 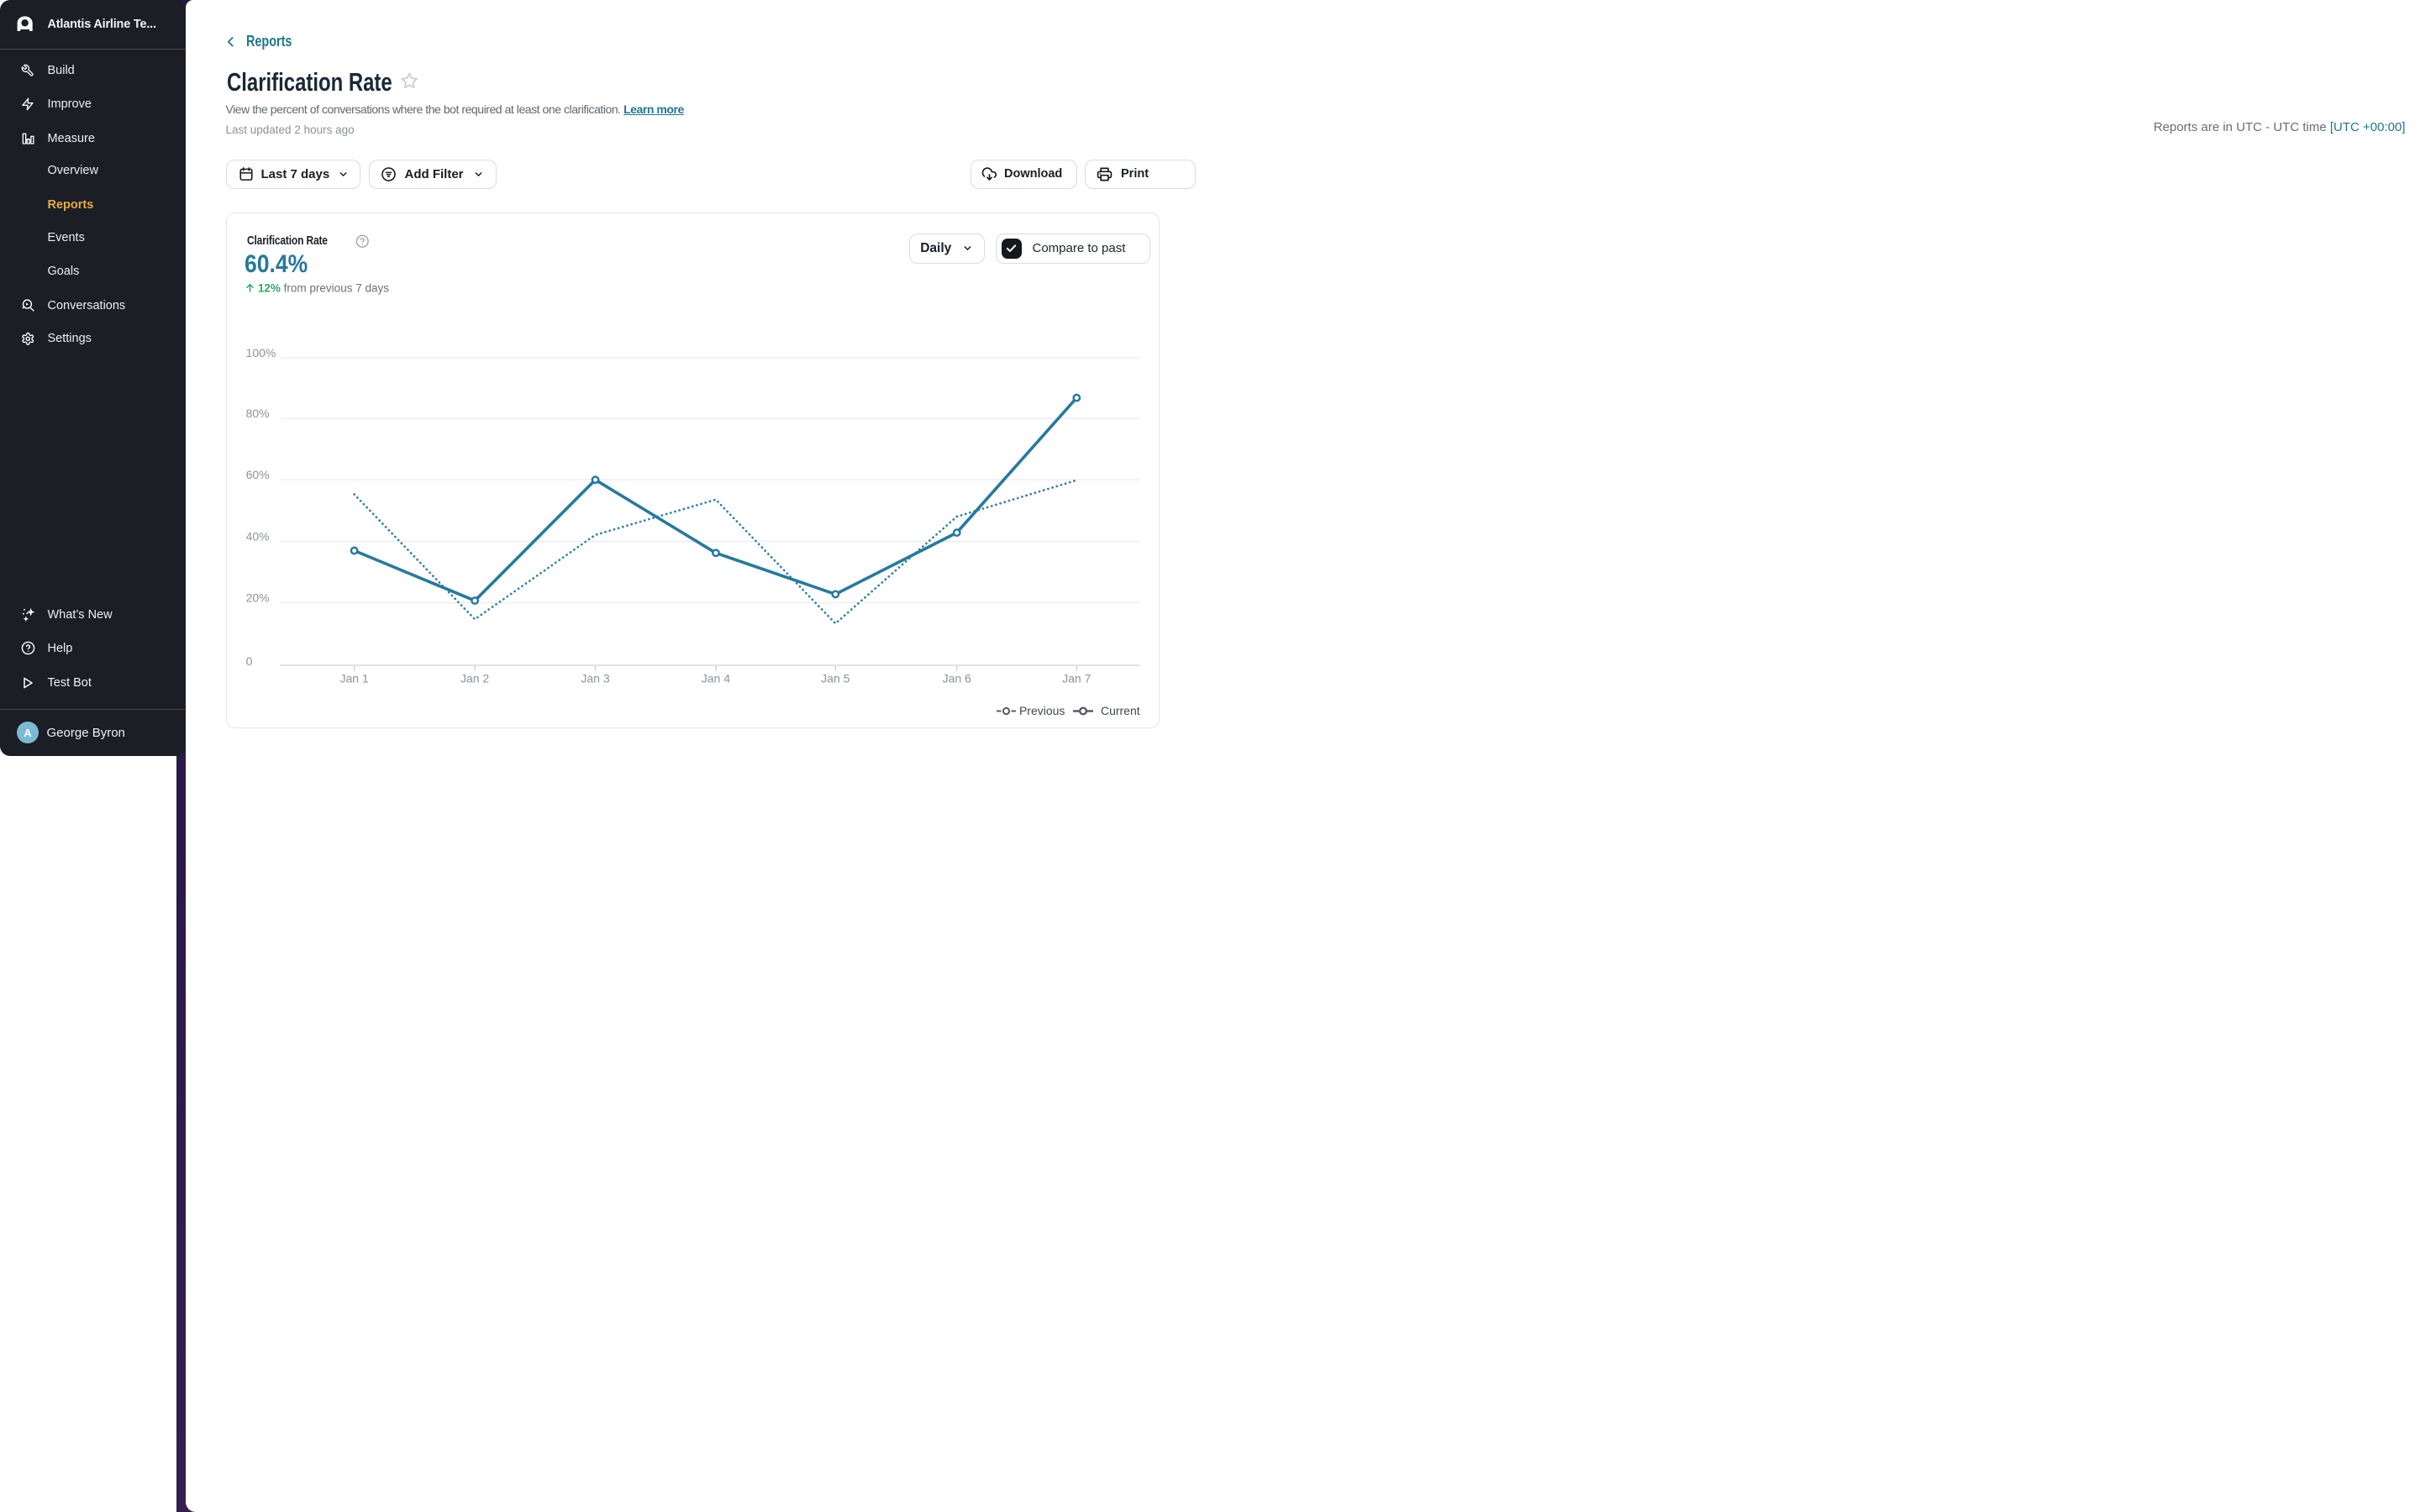 What do you see at coordinates (353, 678) in the screenshot?
I see `svg-text: Jan 1` at bounding box center [353, 678].